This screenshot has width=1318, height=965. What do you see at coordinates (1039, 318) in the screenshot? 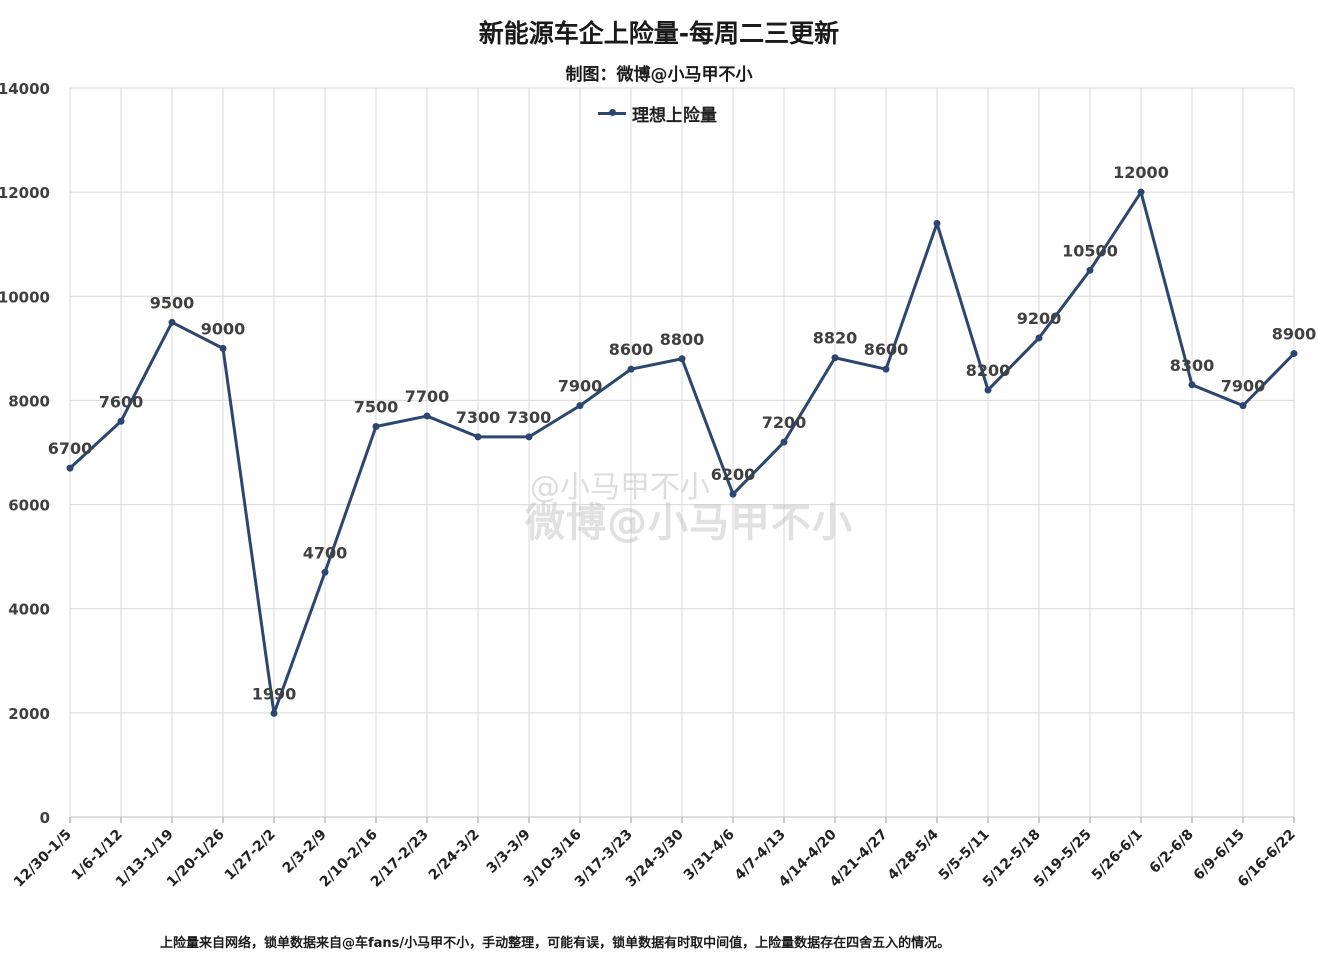
I see `data-label: 9200` at bounding box center [1039, 318].